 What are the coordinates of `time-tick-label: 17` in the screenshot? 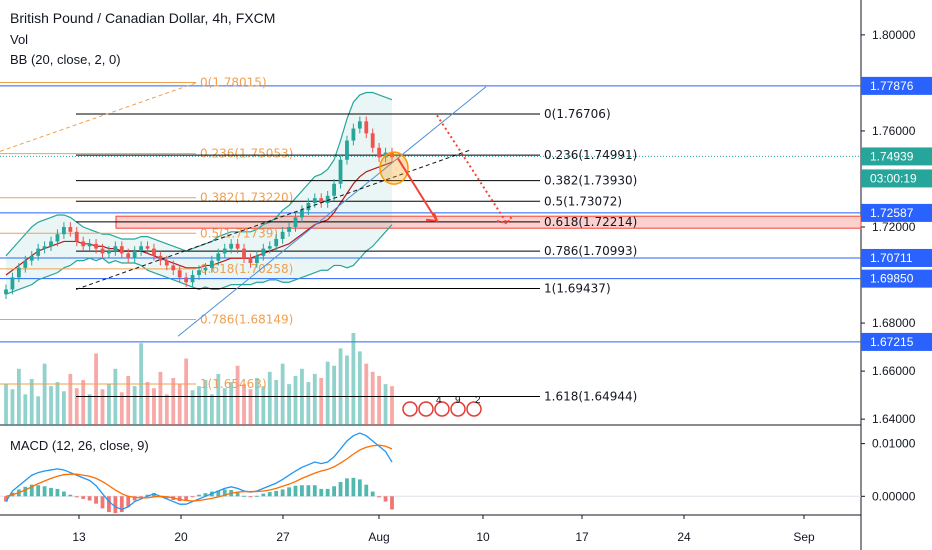 It's located at (582, 537).